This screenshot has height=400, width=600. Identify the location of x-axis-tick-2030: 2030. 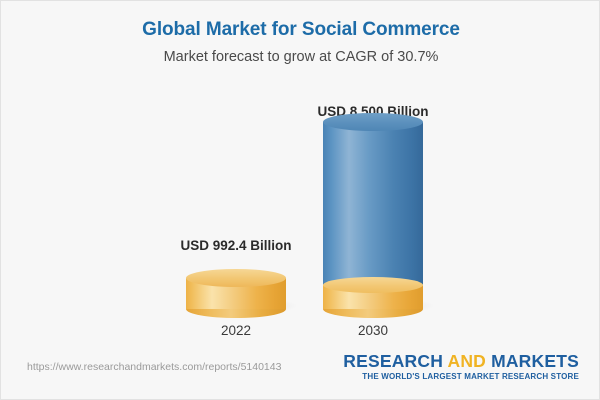
(373, 330).